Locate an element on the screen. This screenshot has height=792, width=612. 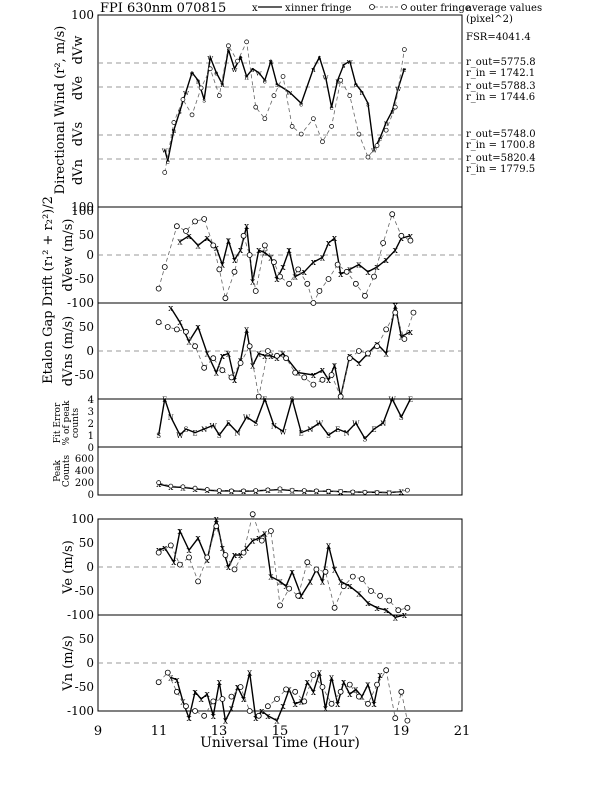
panel-peak-counts is located at coordinates (280, 471).